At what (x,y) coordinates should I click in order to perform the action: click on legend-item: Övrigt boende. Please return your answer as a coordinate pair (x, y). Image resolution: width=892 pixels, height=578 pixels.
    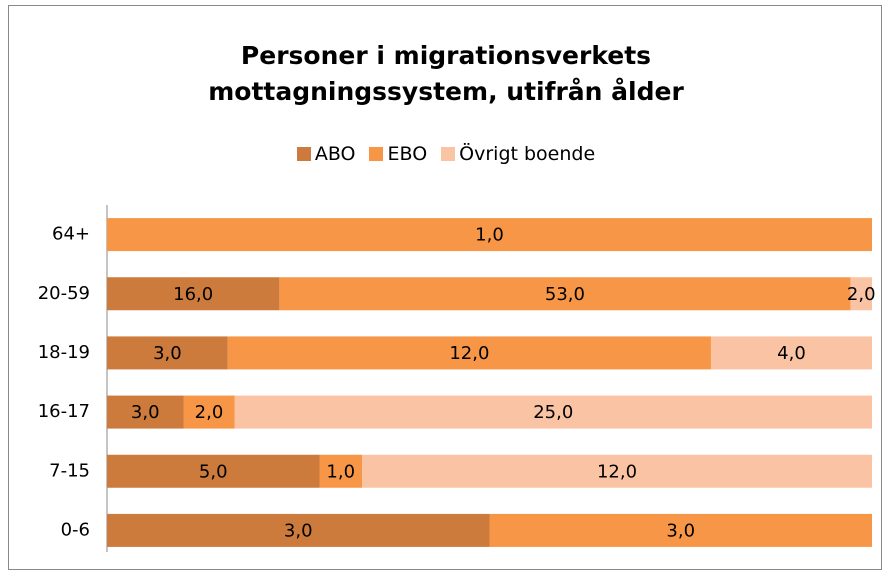
    Looking at the image, I should click on (518, 154).